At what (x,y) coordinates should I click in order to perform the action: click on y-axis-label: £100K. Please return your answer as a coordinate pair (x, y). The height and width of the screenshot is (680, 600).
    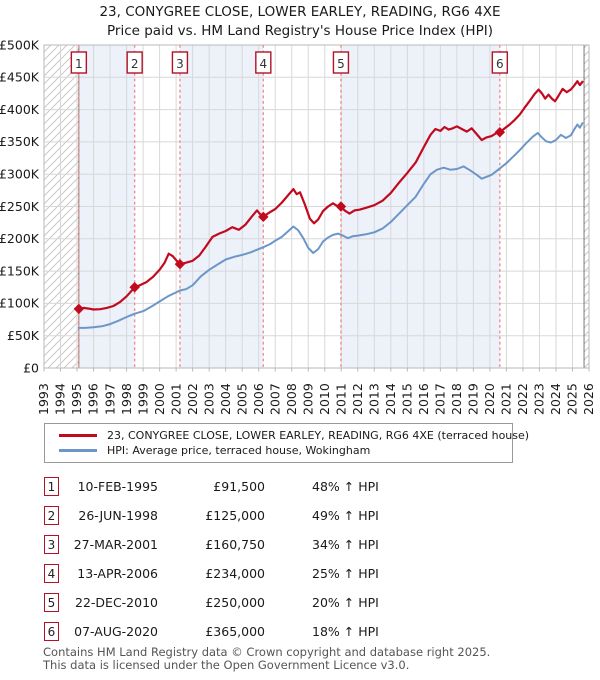
    Looking at the image, I should click on (20, 303).